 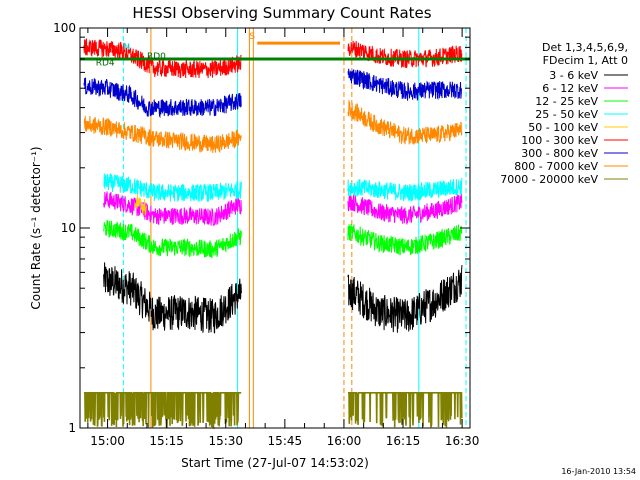 I want to click on legend-label-50-100-kev: 50 - 100 keV, so click(x=563, y=127).